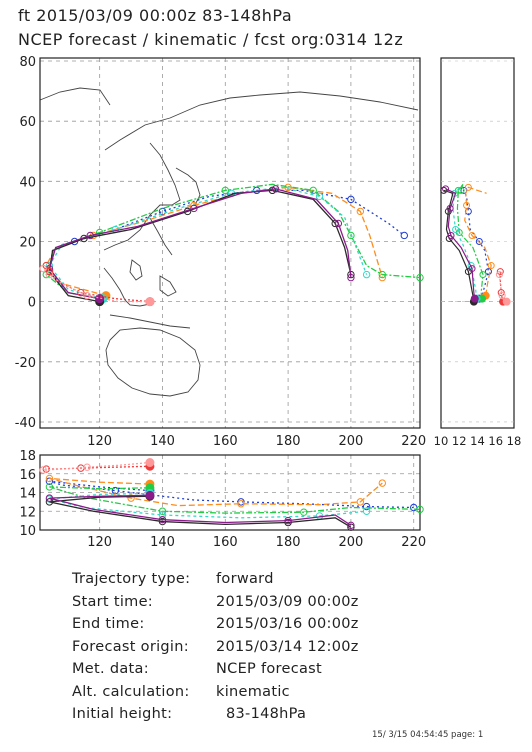 This screenshot has width=532, height=752. What do you see at coordinates (25, 423) in the screenshot?
I see `map-y-tick-label: -40` at bounding box center [25, 423].